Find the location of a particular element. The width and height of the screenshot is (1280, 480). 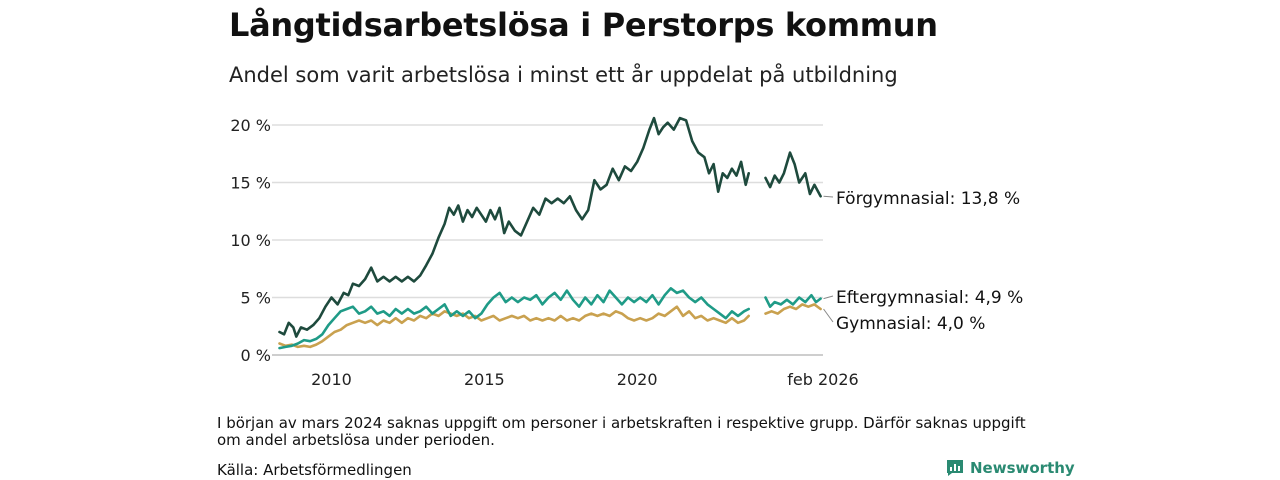

series-line-forgymnasial-after-gap is located at coordinates (793, 174).